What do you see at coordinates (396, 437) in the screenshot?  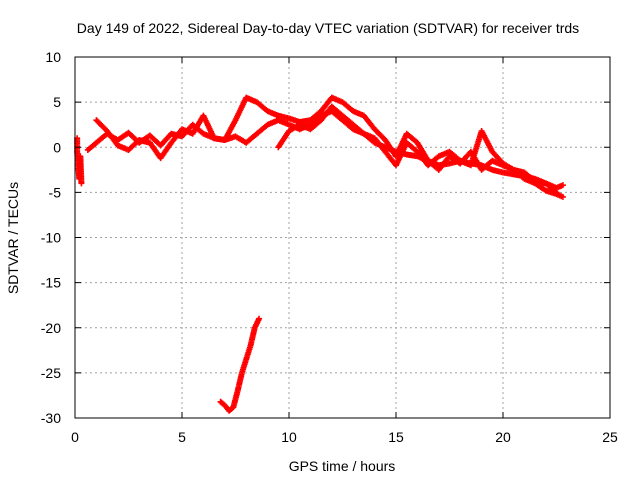 I see `x-tick-label: 15` at bounding box center [396, 437].